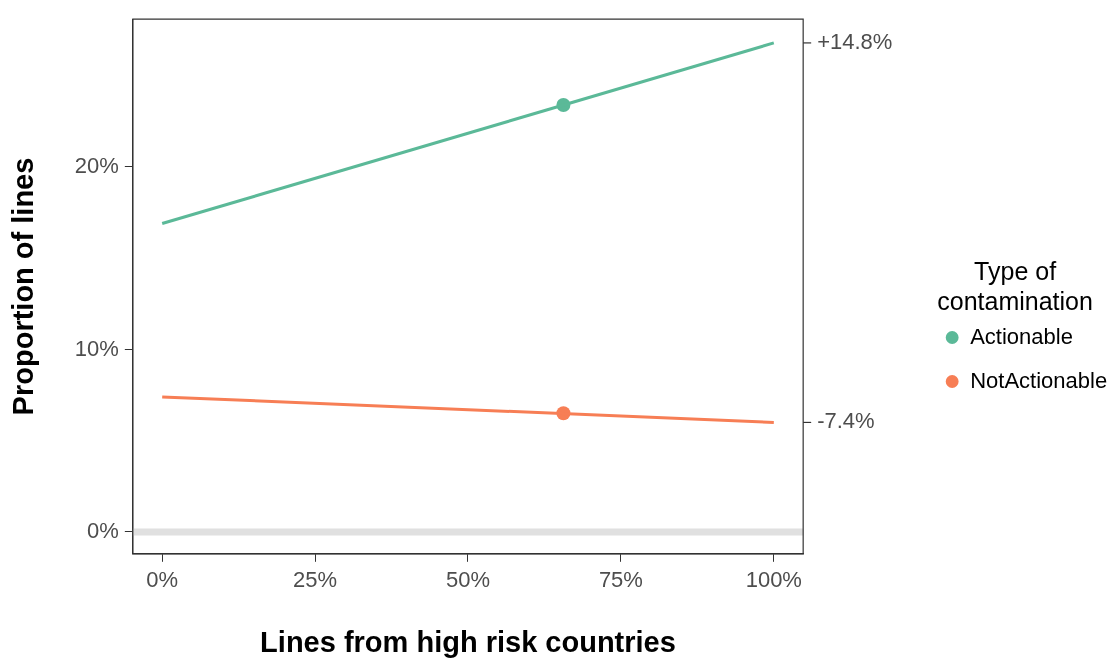 The width and height of the screenshot is (1113, 671). Describe the element at coordinates (855, 41) in the screenshot. I see `annotation: +14.8%` at that location.